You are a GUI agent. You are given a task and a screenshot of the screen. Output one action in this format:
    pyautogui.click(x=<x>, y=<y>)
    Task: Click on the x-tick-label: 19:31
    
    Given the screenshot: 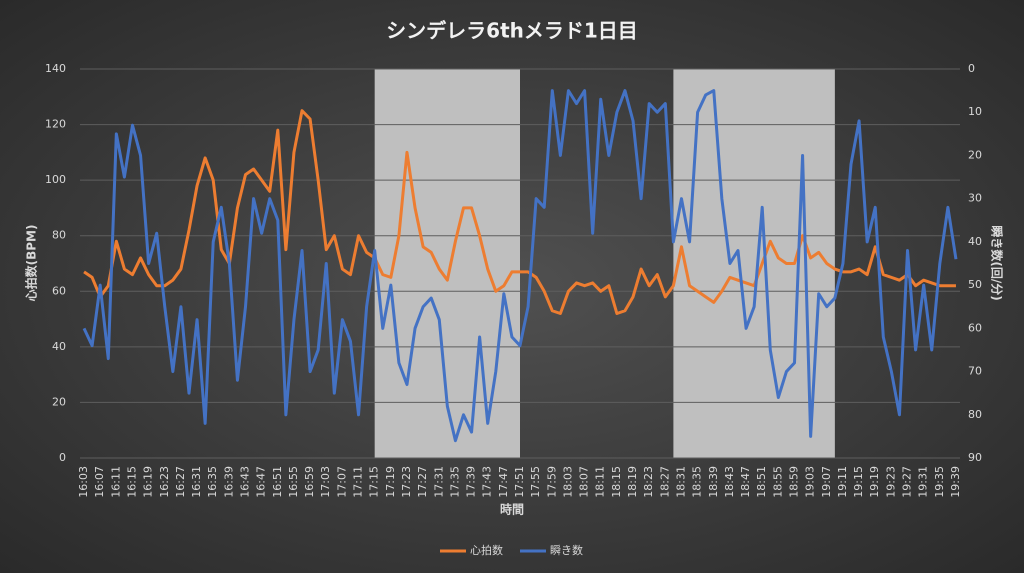 What is the action you would take?
    pyautogui.click(x=923, y=482)
    